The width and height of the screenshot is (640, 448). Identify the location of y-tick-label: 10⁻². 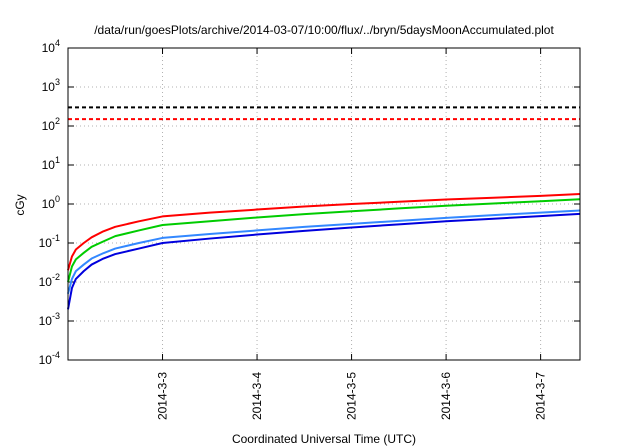
(49, 280).